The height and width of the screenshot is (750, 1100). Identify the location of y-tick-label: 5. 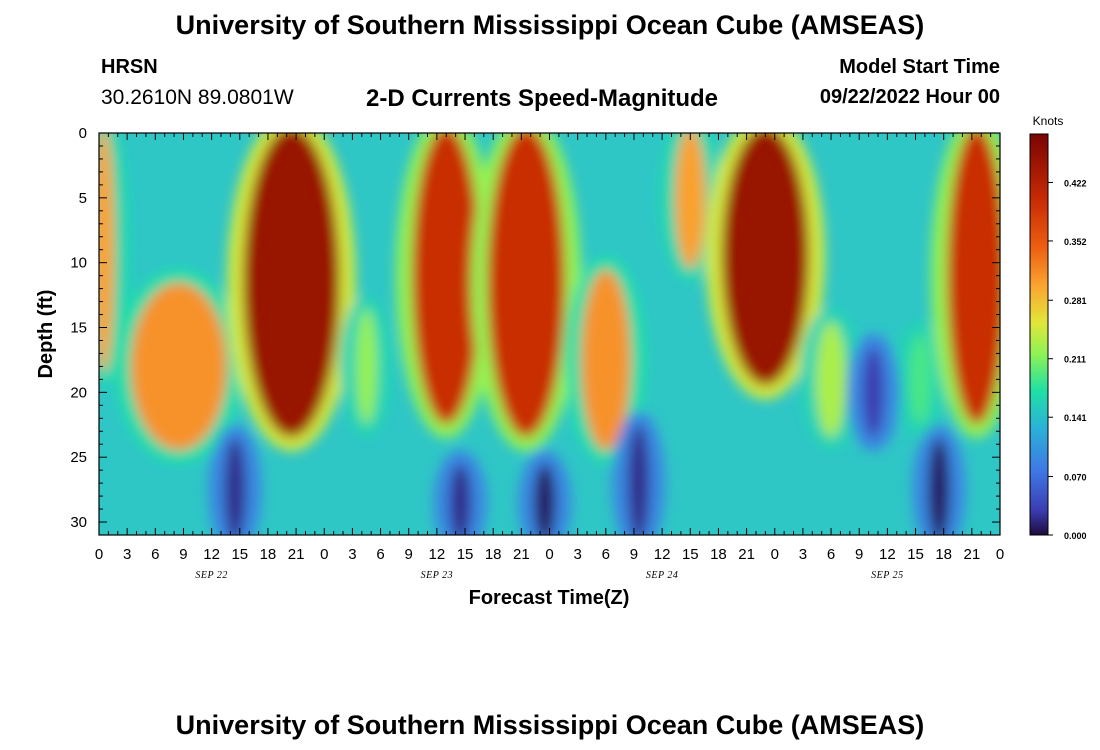
(83, 198).